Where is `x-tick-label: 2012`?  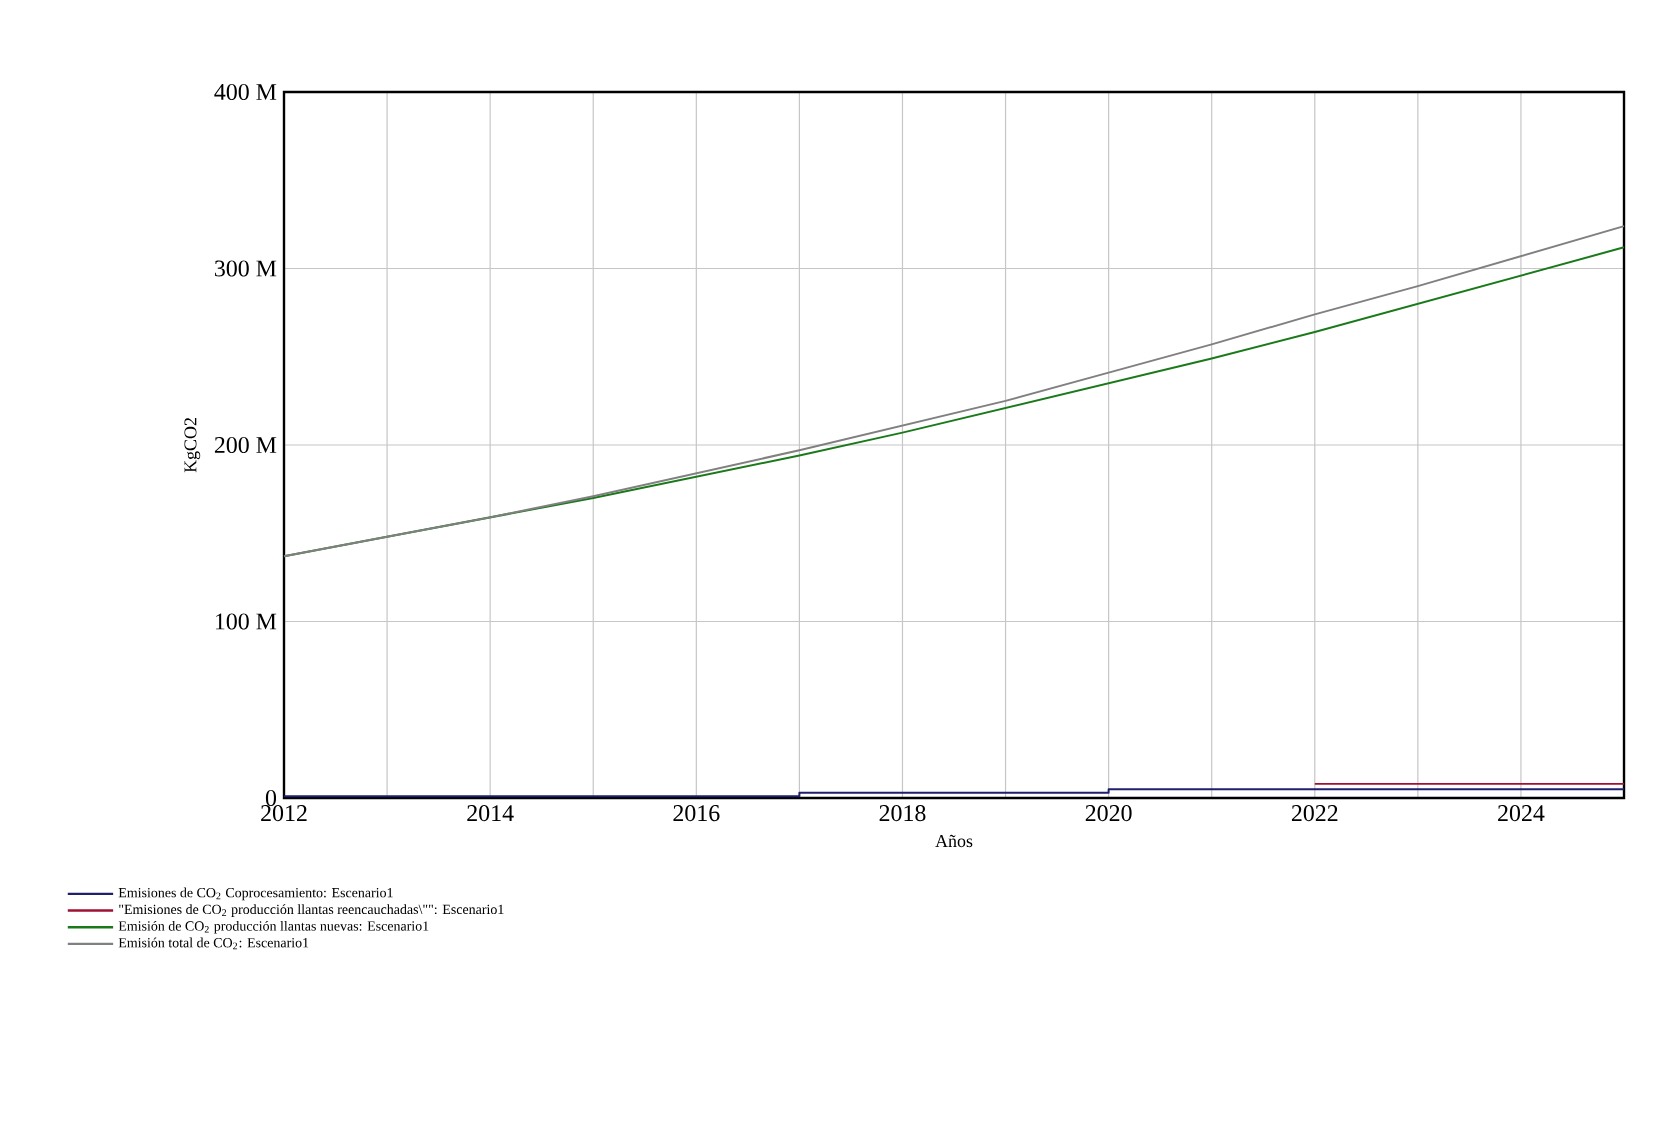 x-tick-label: 2012 is located at coordinates (284, 813).